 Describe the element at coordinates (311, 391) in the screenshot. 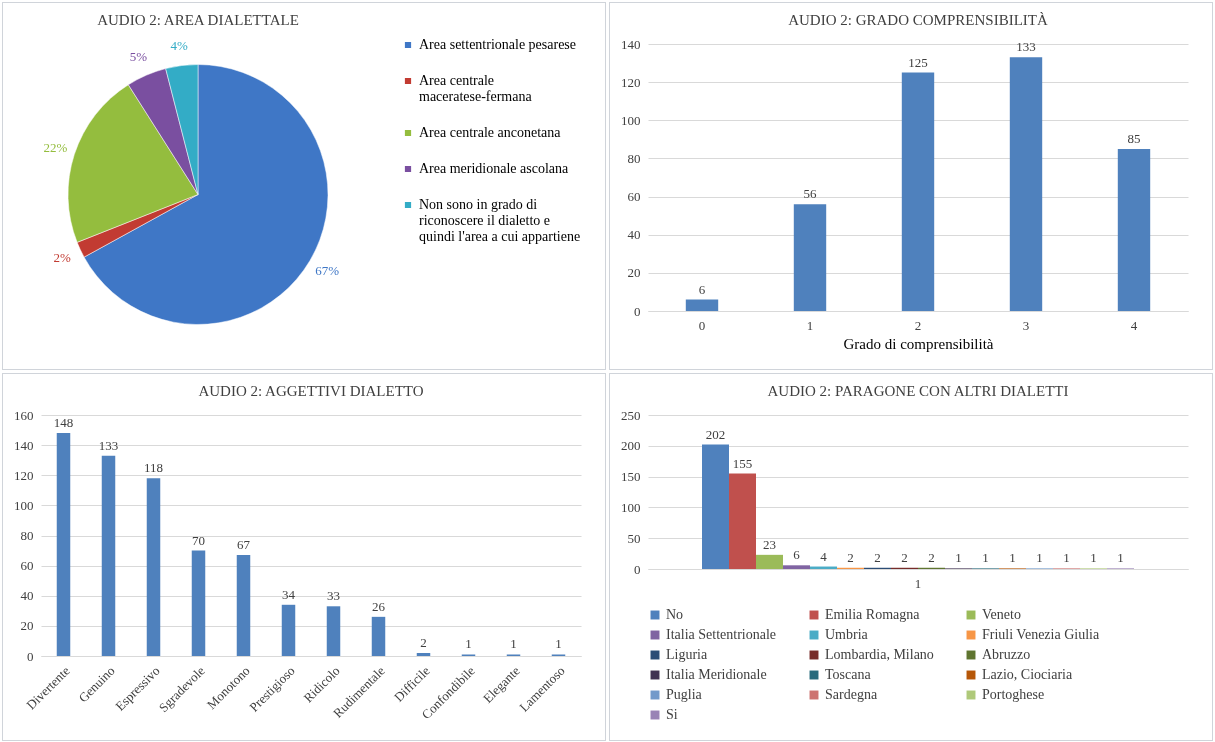

I see `chart-title: AUDIO 2: AGGETTIVI DIALETTO` at that location.